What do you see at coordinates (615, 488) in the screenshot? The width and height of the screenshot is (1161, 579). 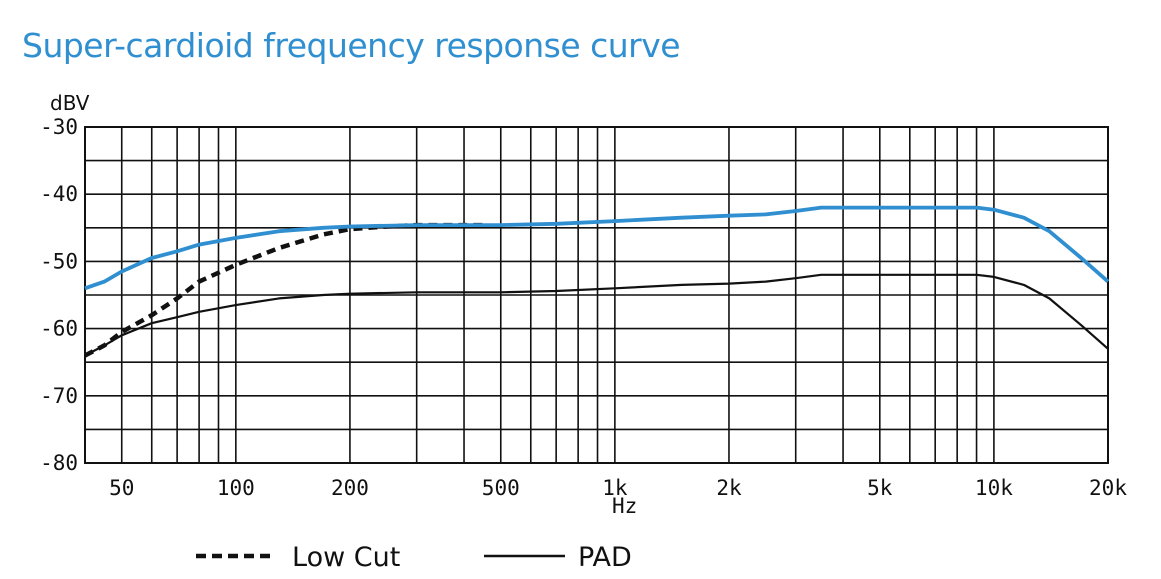 I see `x-tick-label: 1k` at bounding box center [615, 488].